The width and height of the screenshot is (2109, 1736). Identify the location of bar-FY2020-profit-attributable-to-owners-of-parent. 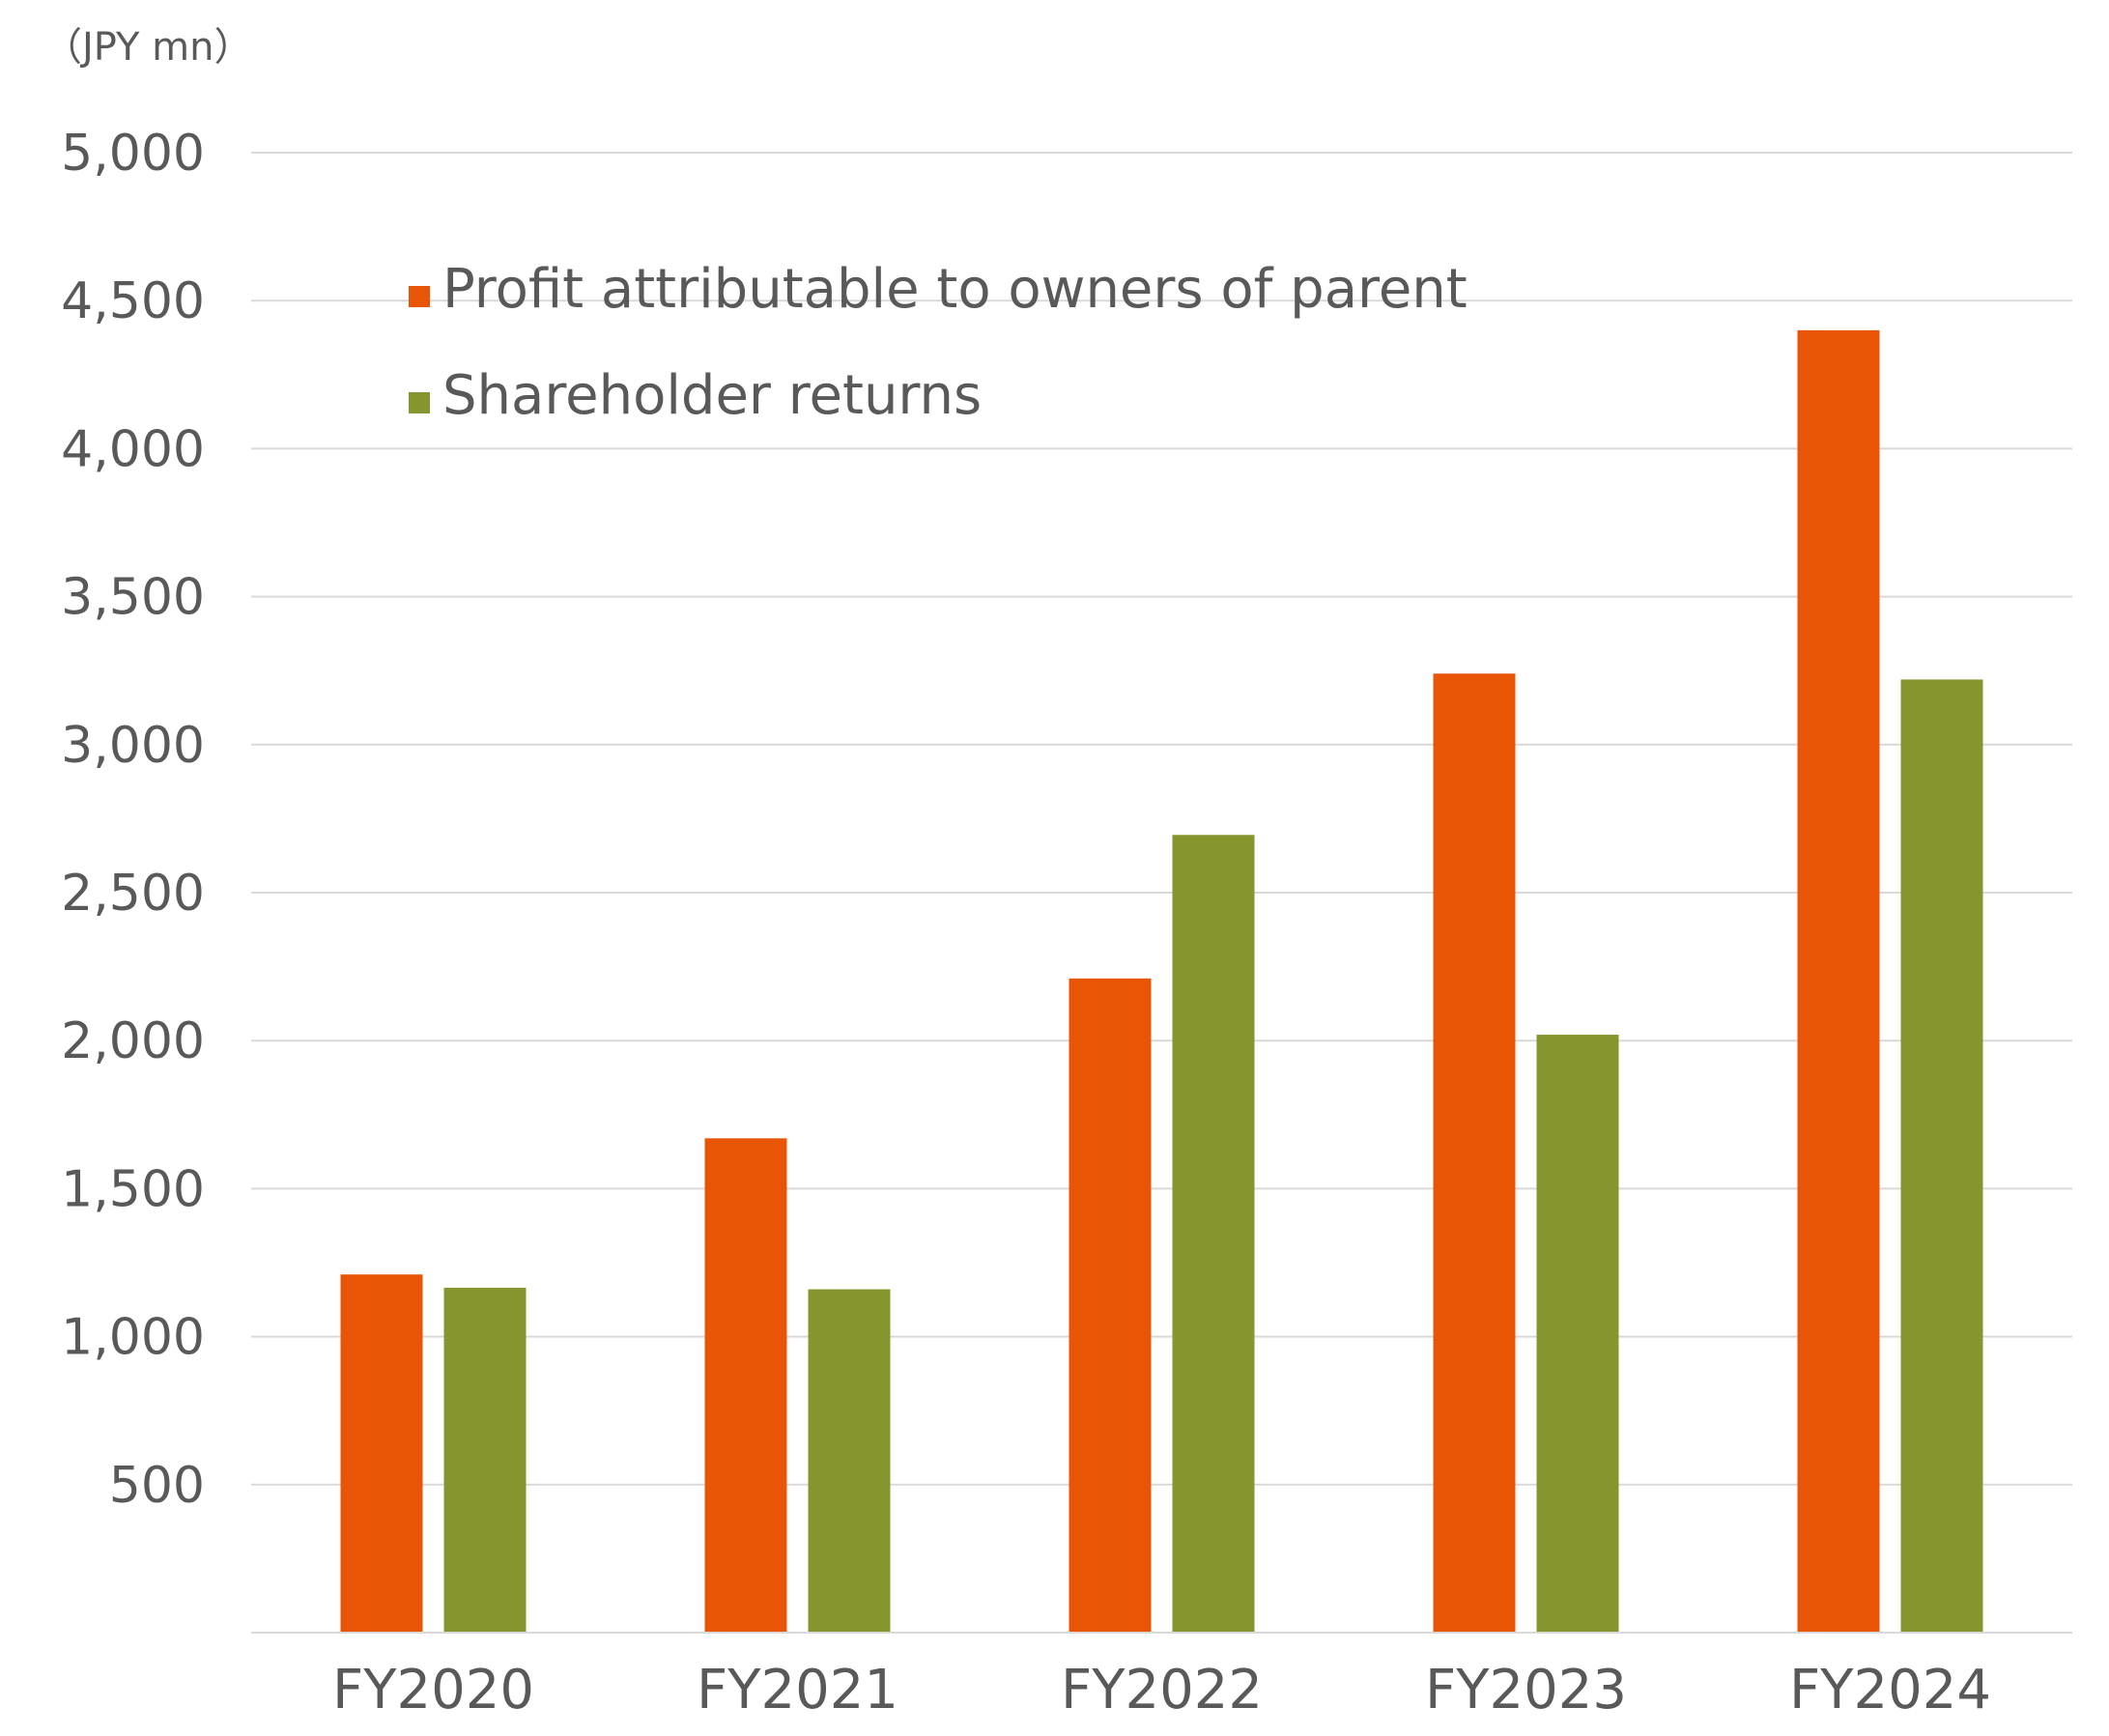
(382, 1453).